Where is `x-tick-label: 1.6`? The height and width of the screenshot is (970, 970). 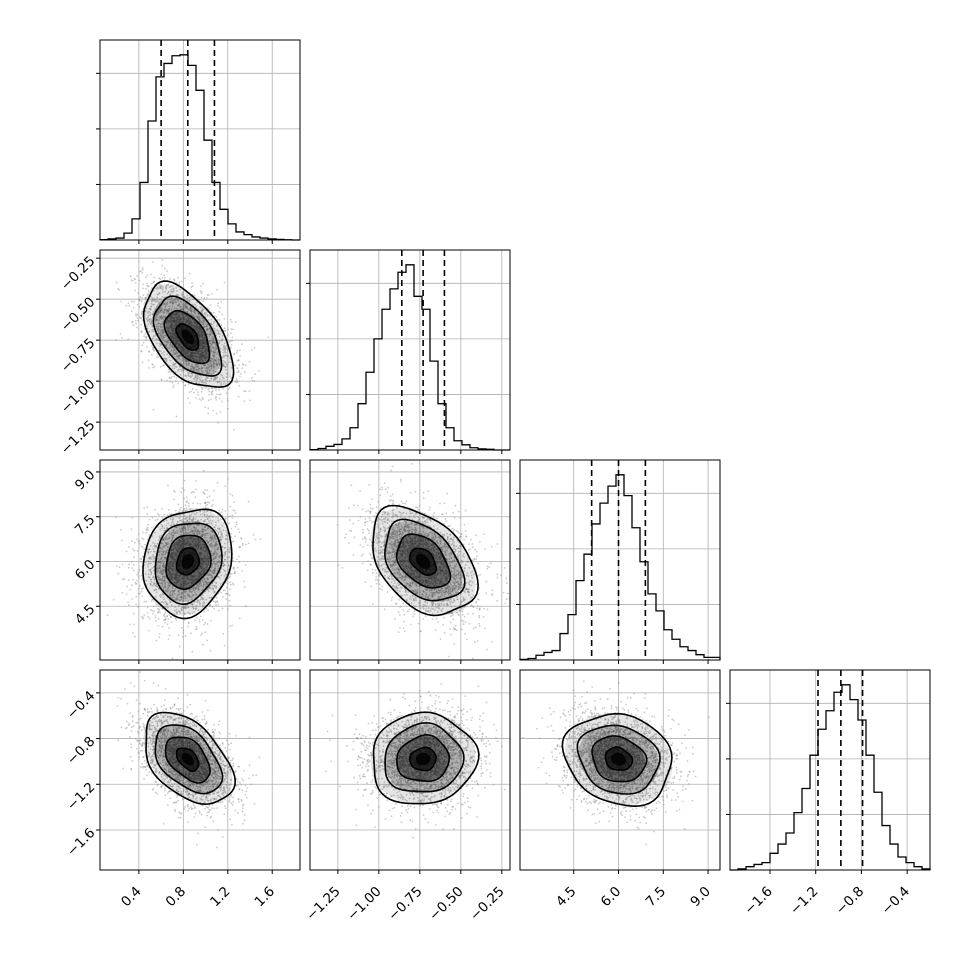
x-tick-label: 1.6 is located at coordinates (265, 897).